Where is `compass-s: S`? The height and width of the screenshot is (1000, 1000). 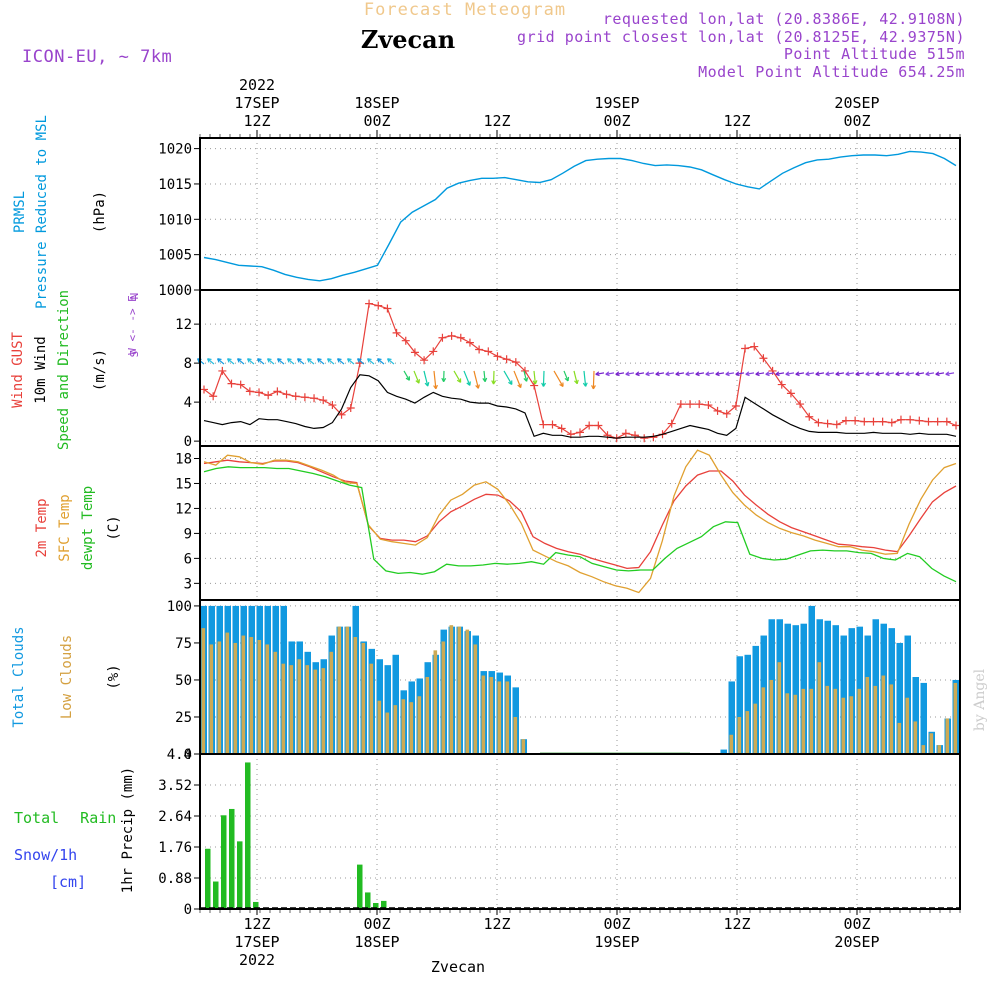
compass-s: S is located at coordinates (134, 354).